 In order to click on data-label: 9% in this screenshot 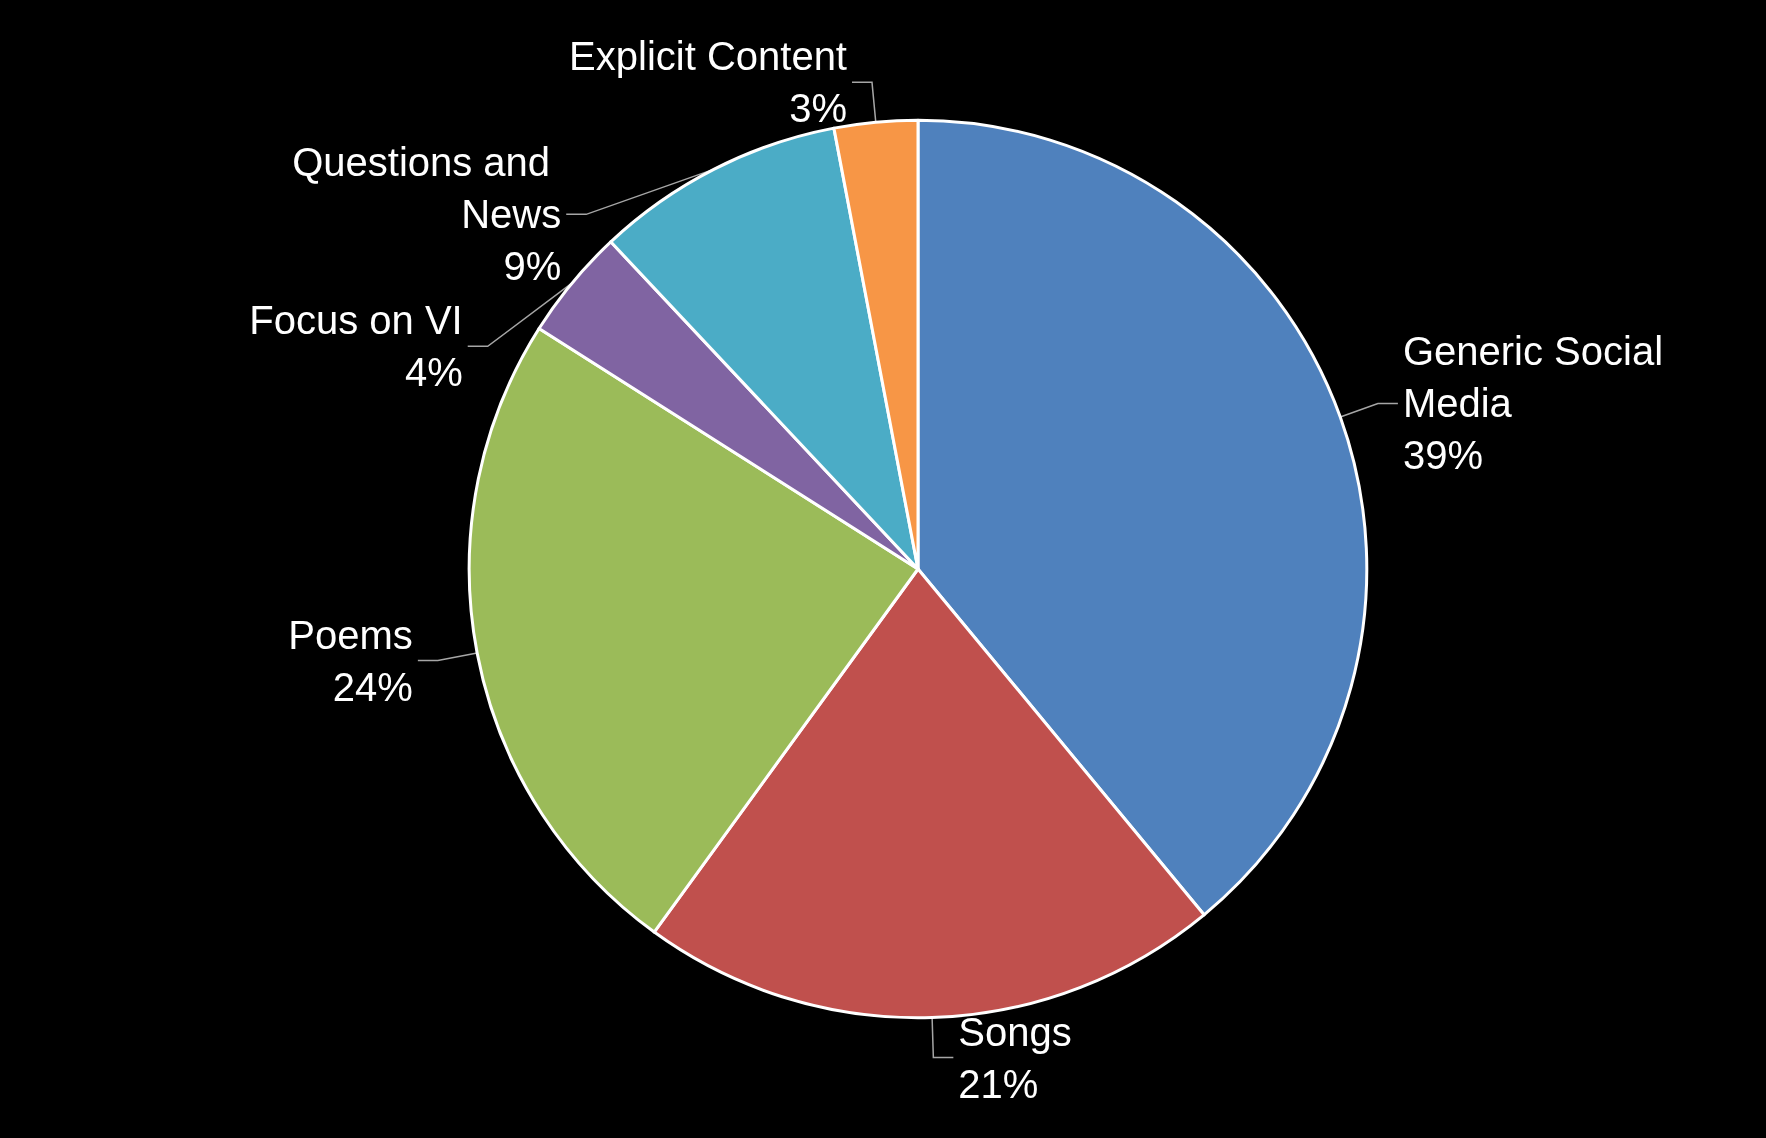, I will do `click(532, 266)`.